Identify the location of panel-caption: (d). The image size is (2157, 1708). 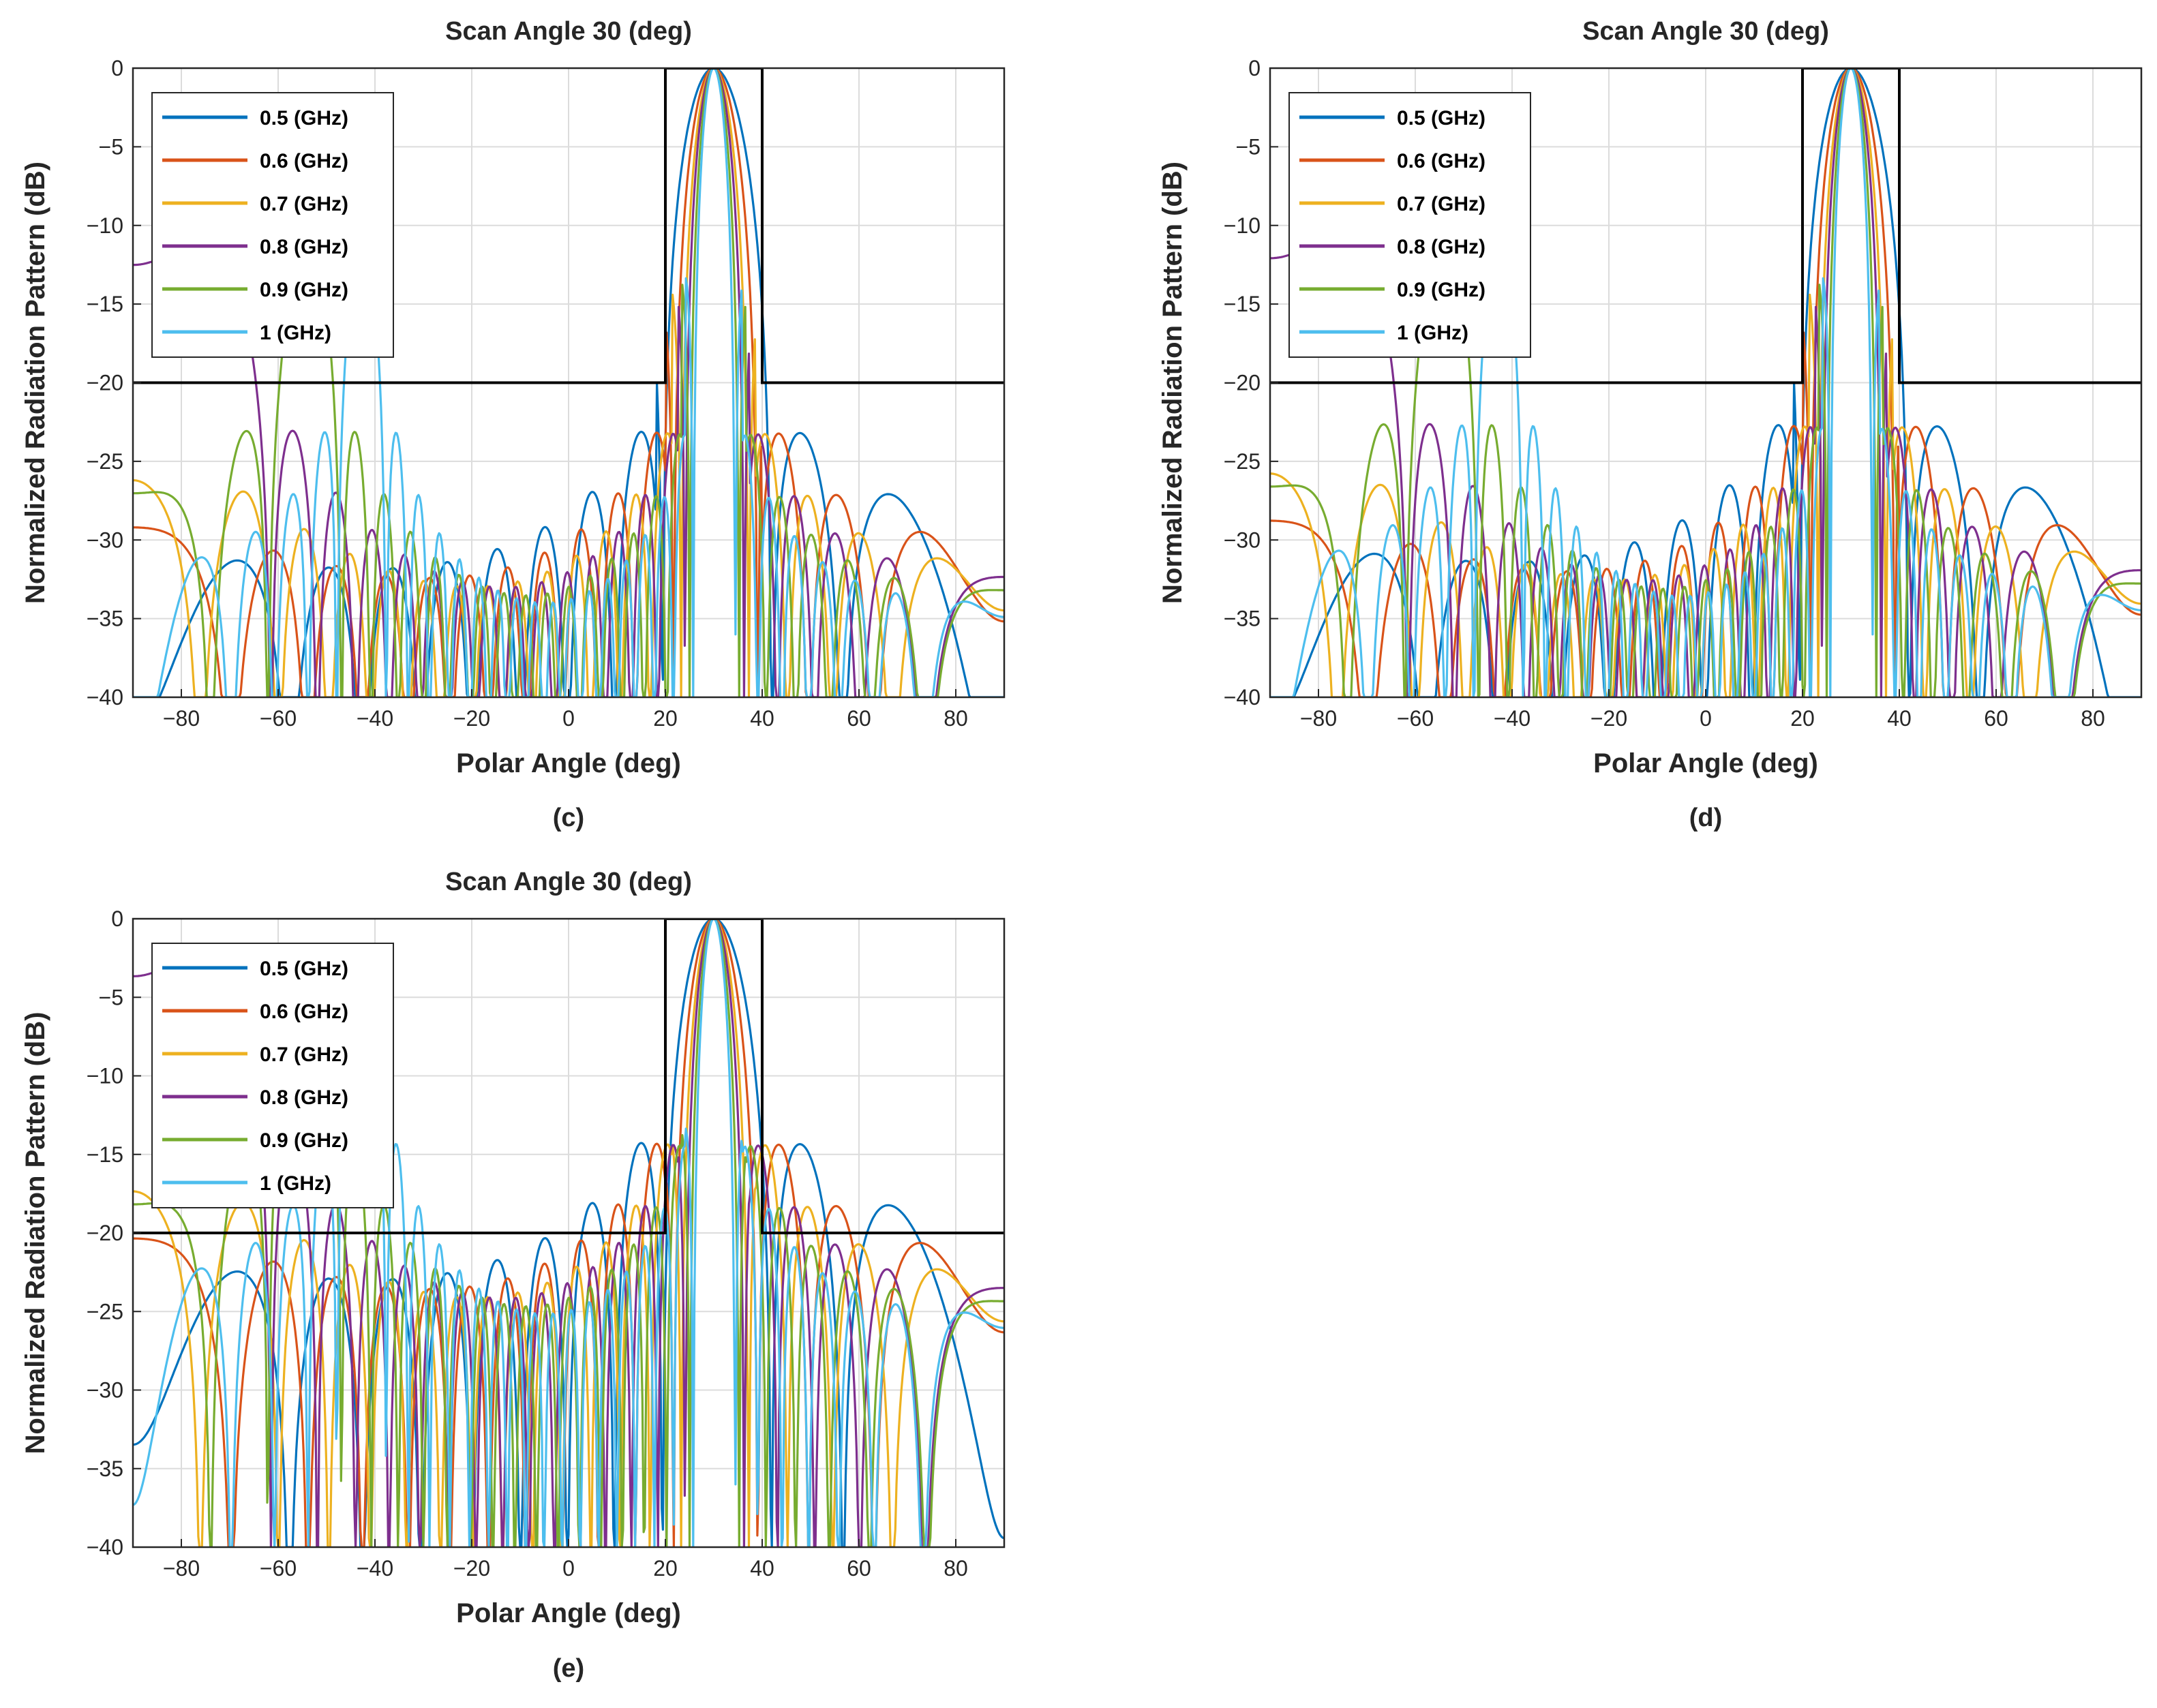
(1706, 818).